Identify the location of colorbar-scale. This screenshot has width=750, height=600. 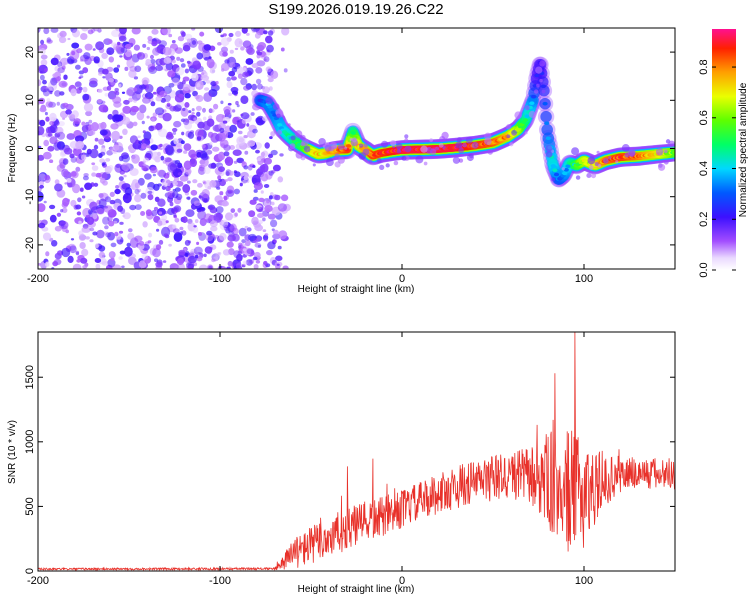
(724, 149).